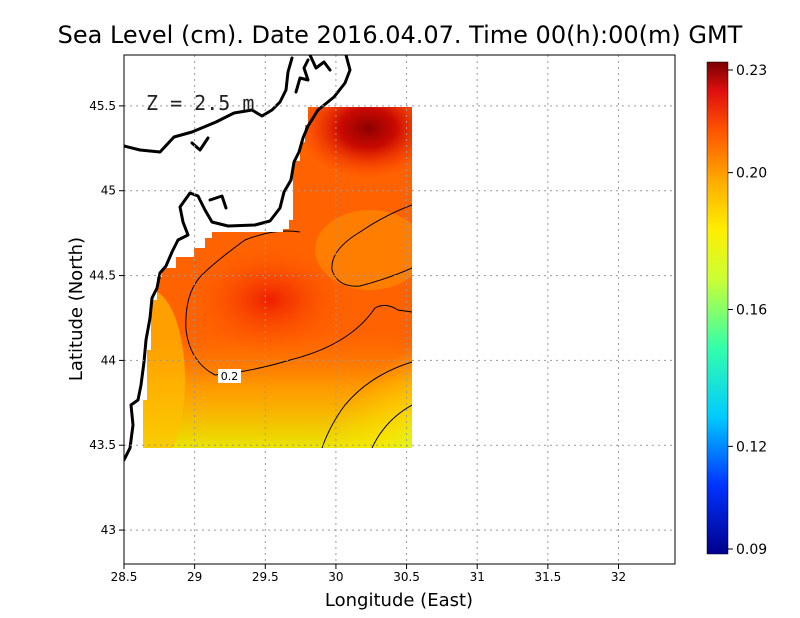 This screenshot has width=800, height=618. Describe the element at coordinates (751, 311) in the screenshot. I see `colorbar-tick-label: 0.16` at that location.